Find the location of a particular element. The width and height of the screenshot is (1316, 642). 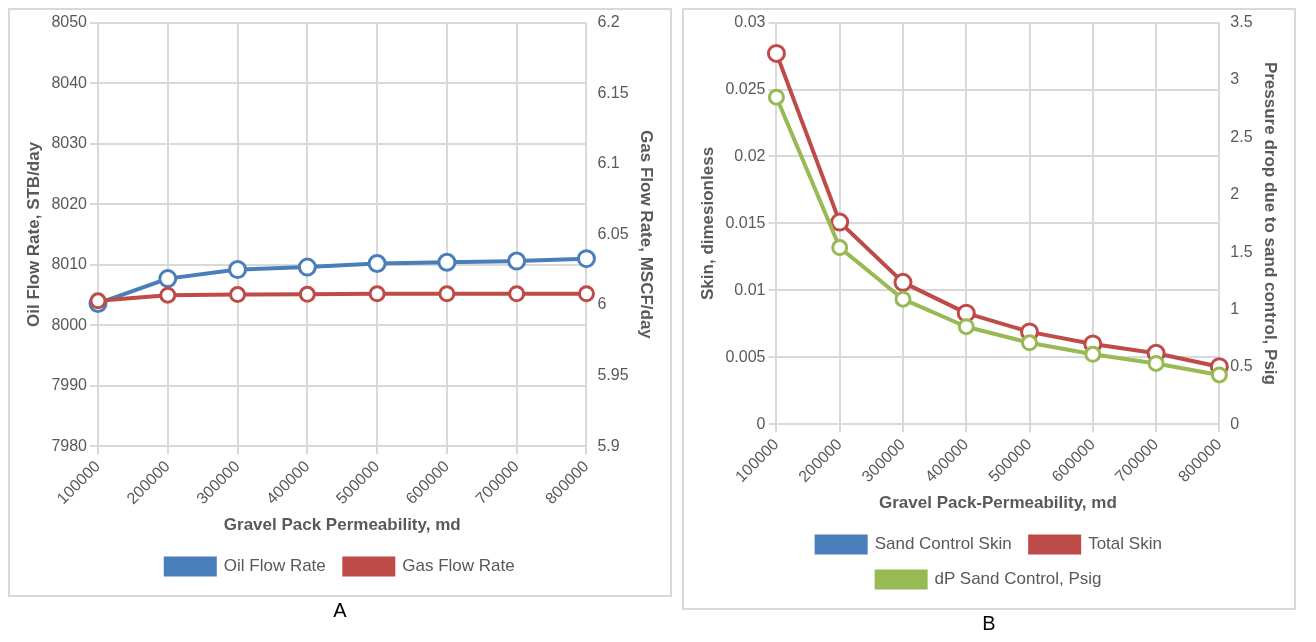

y-tick-label: 0.01 is located at coordinates (750, 289).